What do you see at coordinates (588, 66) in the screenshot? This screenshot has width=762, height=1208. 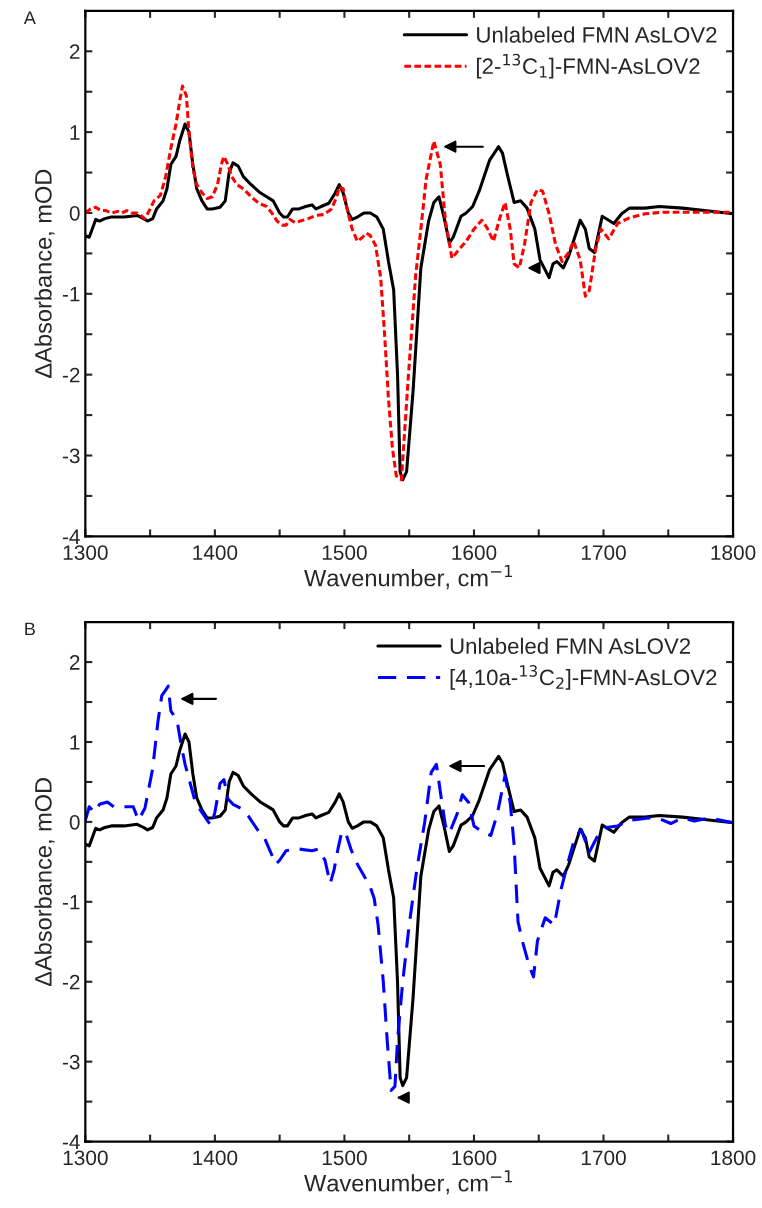 I see `legend-label: [2-$^{13}$C$_{1}$]-FMN-AsLOV2` at bounding box center [588, 66].